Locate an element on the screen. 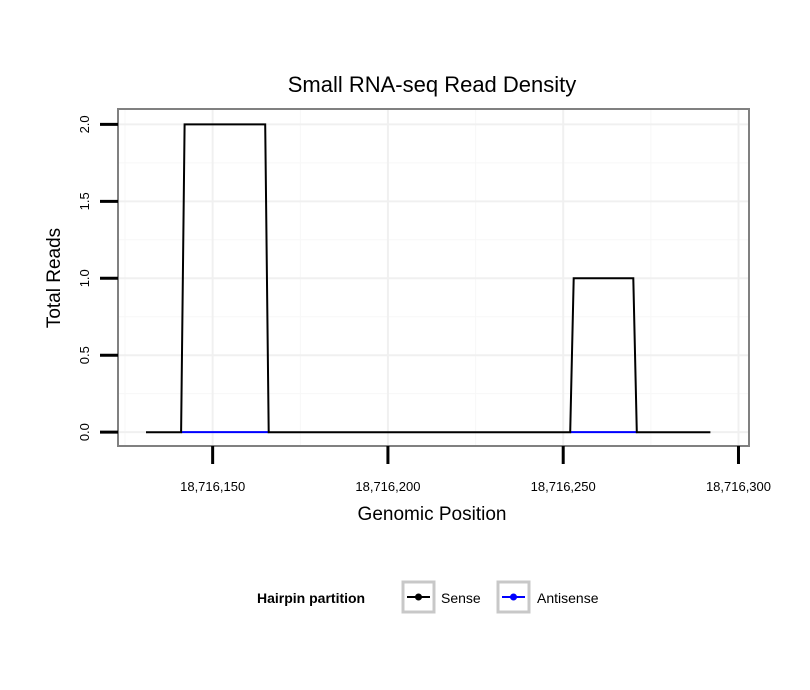 The height and width of the screenshot is (690, 810). y-tick-label-0: 0.0 is located at coordinates (84, 432).